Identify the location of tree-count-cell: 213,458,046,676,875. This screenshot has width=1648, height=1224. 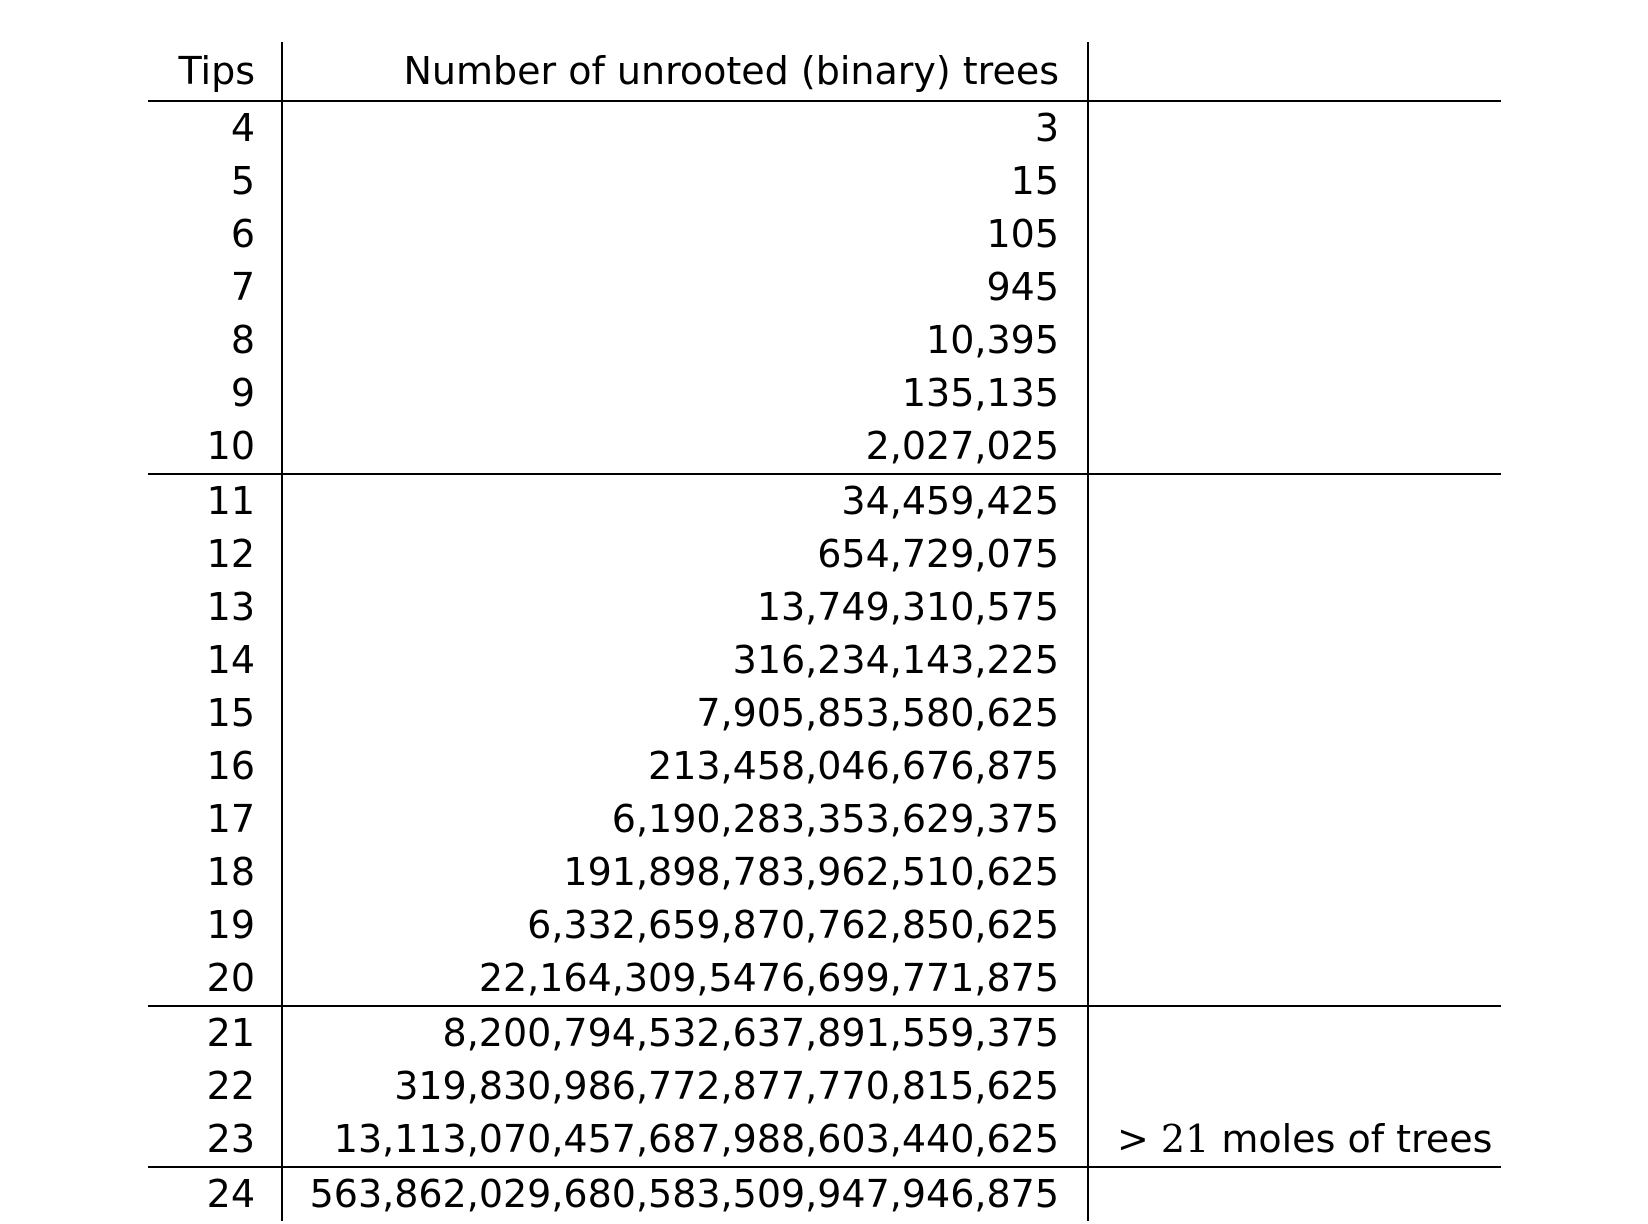
(685, 766).